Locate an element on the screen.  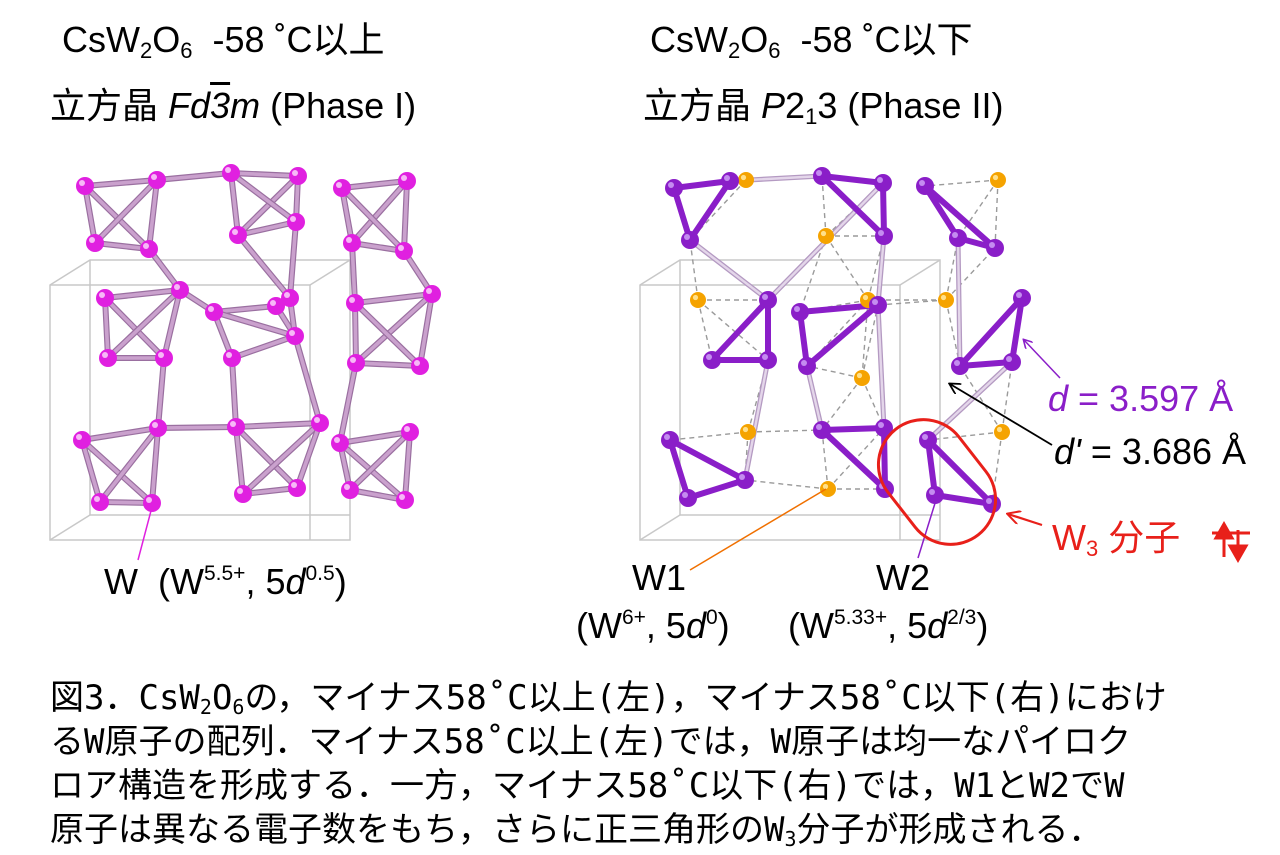
left-title-formula: CsW2O6 -58 ˚C以上 is located at coordinates (223, 41).